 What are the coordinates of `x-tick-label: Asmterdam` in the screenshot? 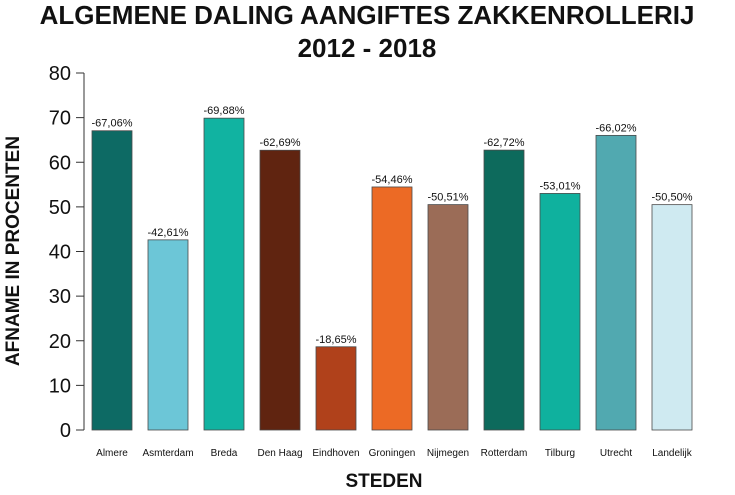 It's located at (167, 453).